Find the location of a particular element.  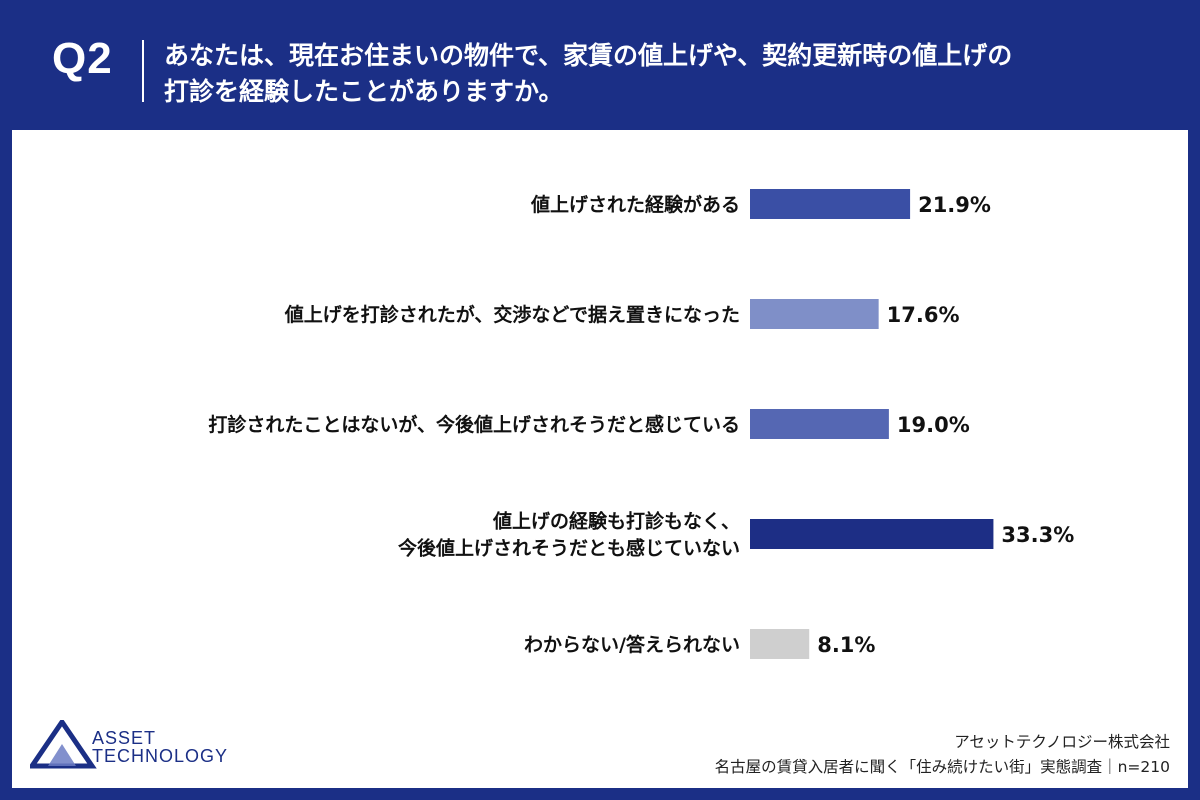

footer-survey: 名古屋の賃貸入居者に聞く「住み続けたい街」実態調査｜n=210 is located at coordinates (942, 767).